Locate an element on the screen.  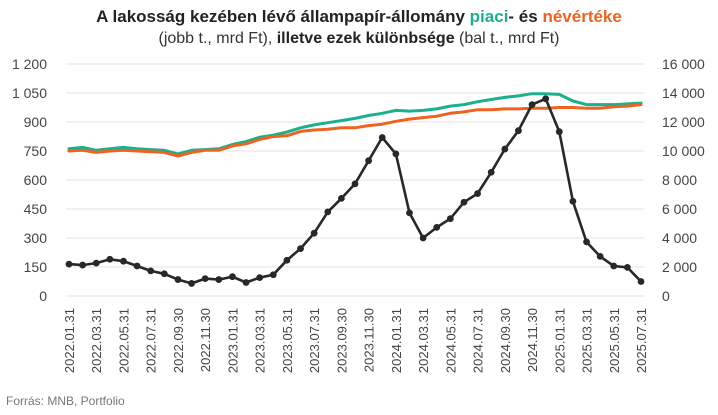
left-tick-label: 300 is located at coordinates (36, 238).